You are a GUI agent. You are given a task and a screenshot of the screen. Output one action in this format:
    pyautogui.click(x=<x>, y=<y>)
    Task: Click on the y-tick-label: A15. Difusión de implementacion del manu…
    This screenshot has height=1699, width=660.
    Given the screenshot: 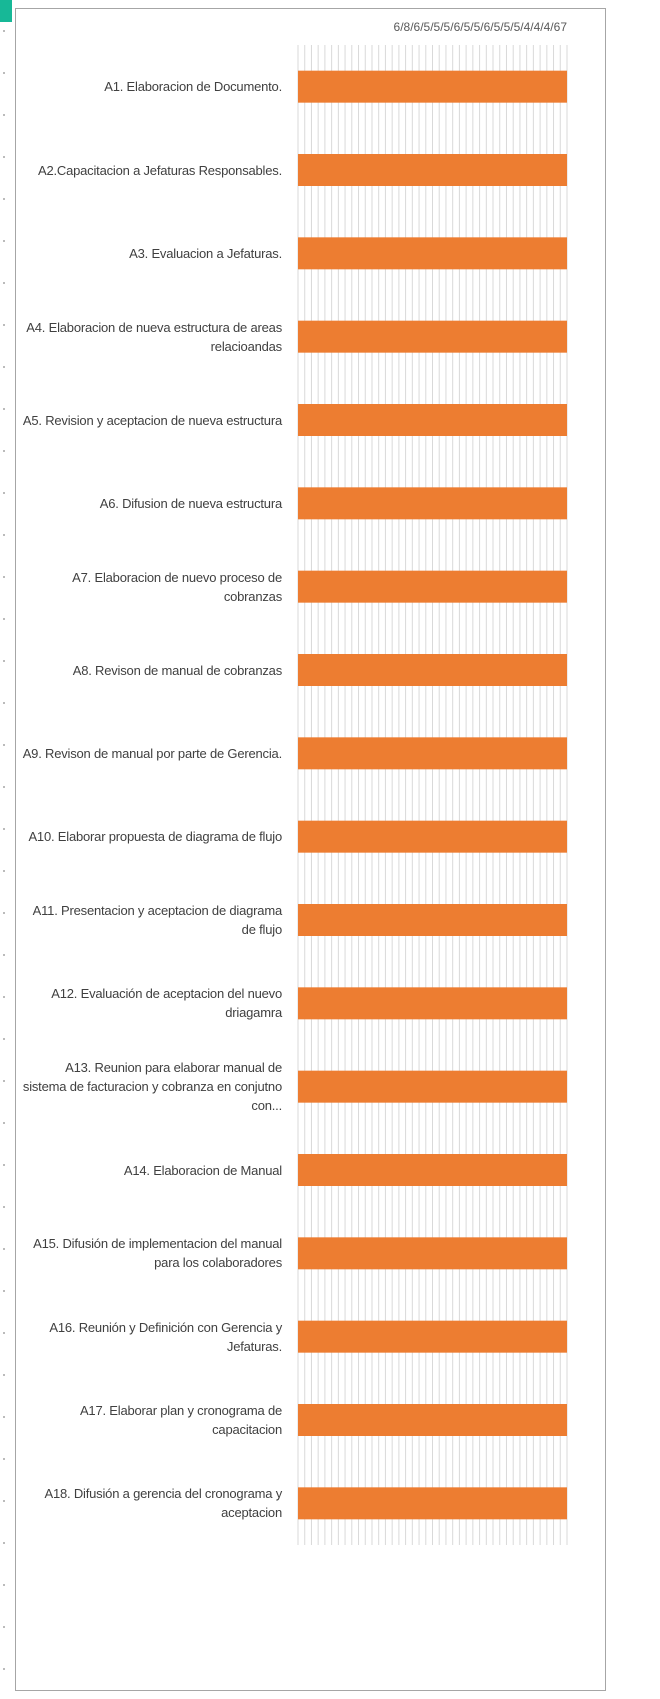 What is the action you would take?
    pyautogui.click(x=157, y=1253)
    